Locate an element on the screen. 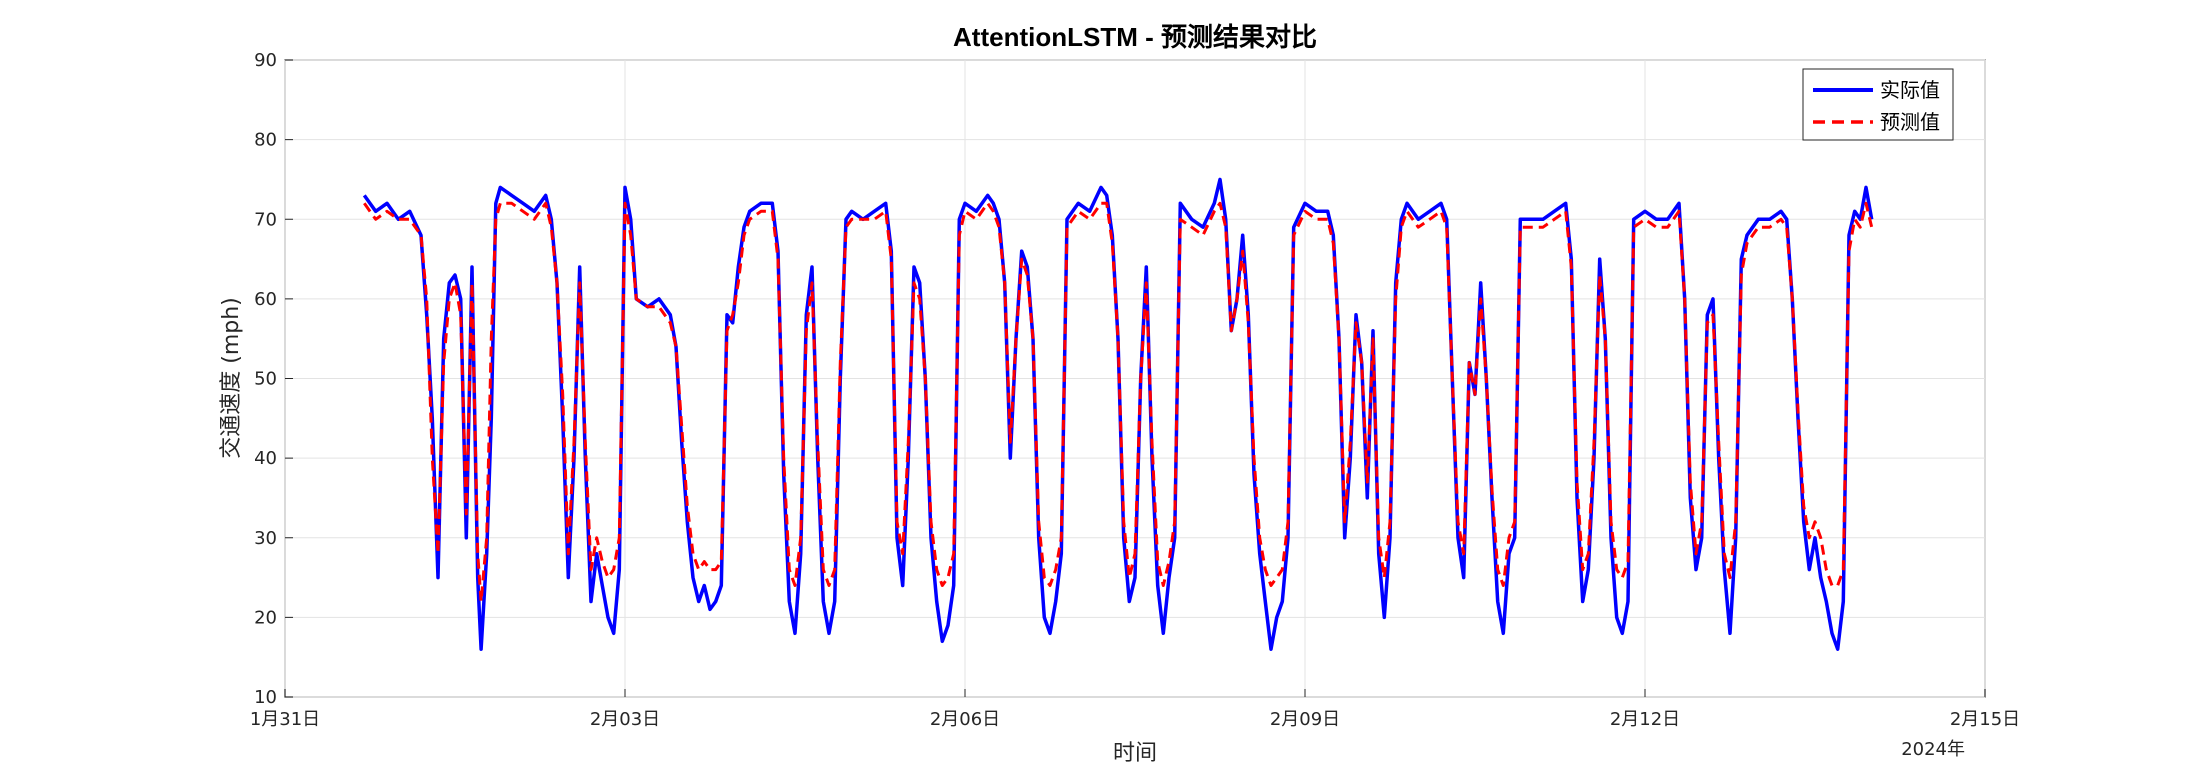  y-tick-label: 50 is located at coordinates (265, 379).